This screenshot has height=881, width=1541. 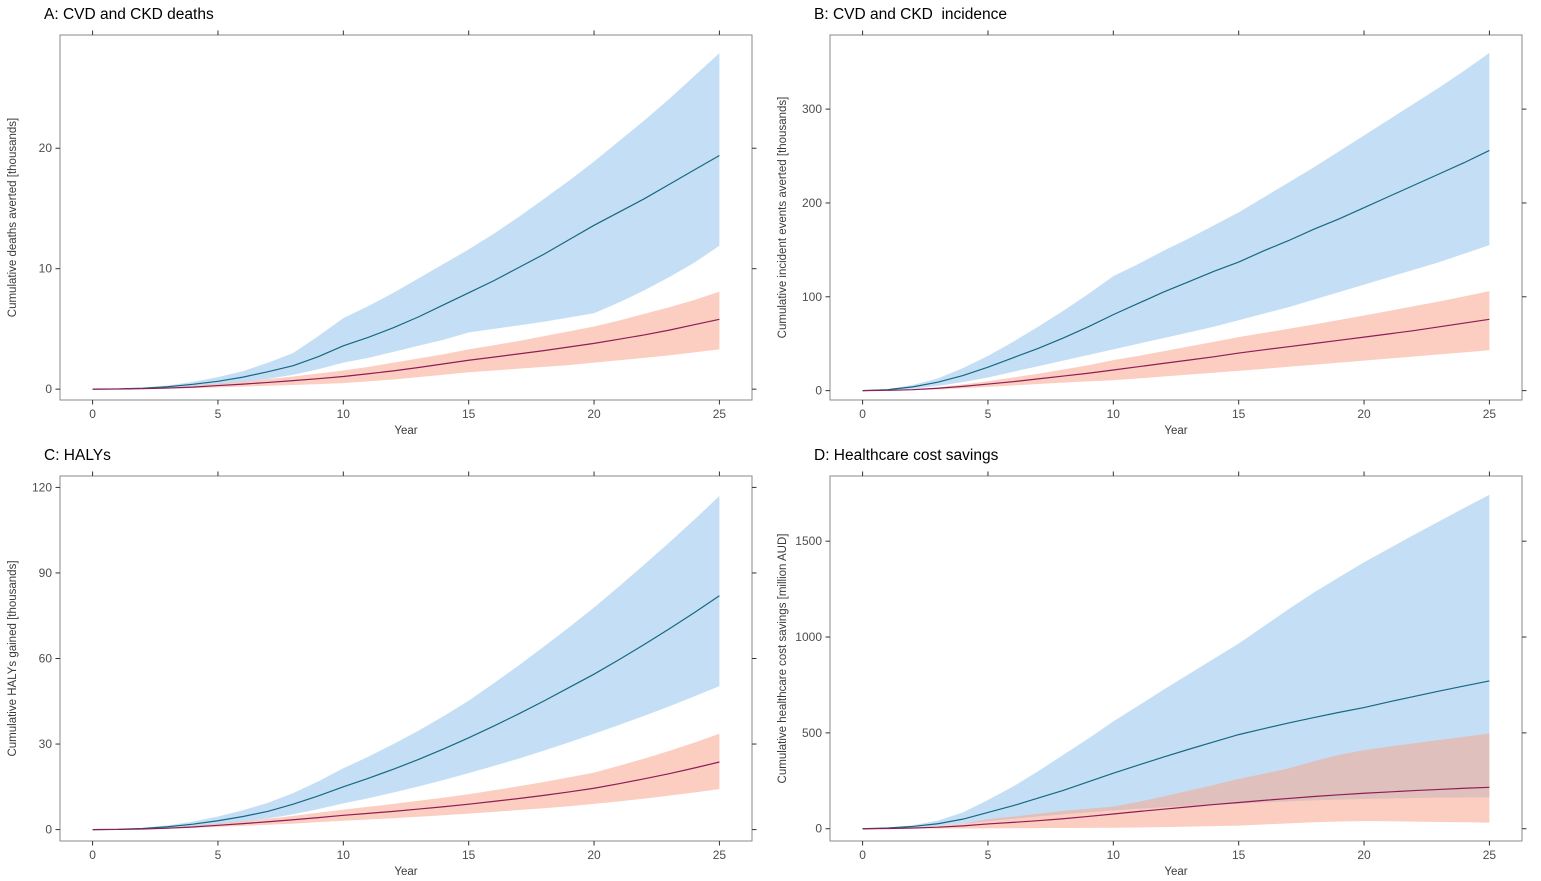 I want to click on svg-text:Cumulative HALYs gained [thous: Cumulative HALYs gained [thousands], so click(x=13, y=658).